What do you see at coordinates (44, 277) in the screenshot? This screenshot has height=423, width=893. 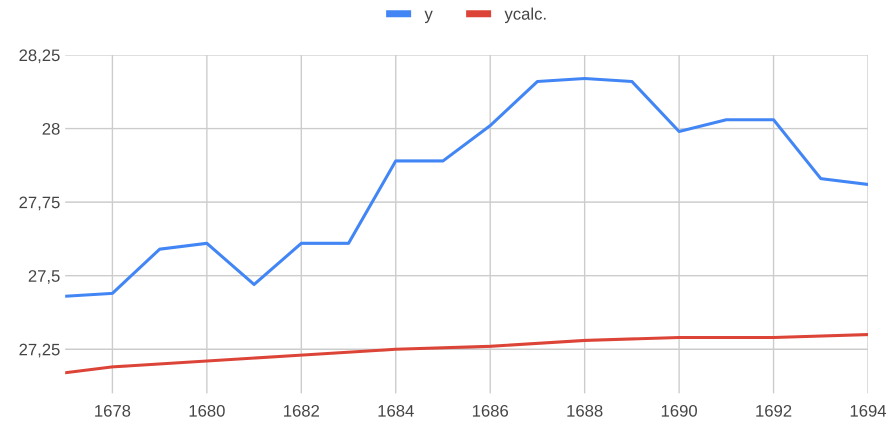 I see `y-tick-label: 27,5` at bounding box center [44, 277].